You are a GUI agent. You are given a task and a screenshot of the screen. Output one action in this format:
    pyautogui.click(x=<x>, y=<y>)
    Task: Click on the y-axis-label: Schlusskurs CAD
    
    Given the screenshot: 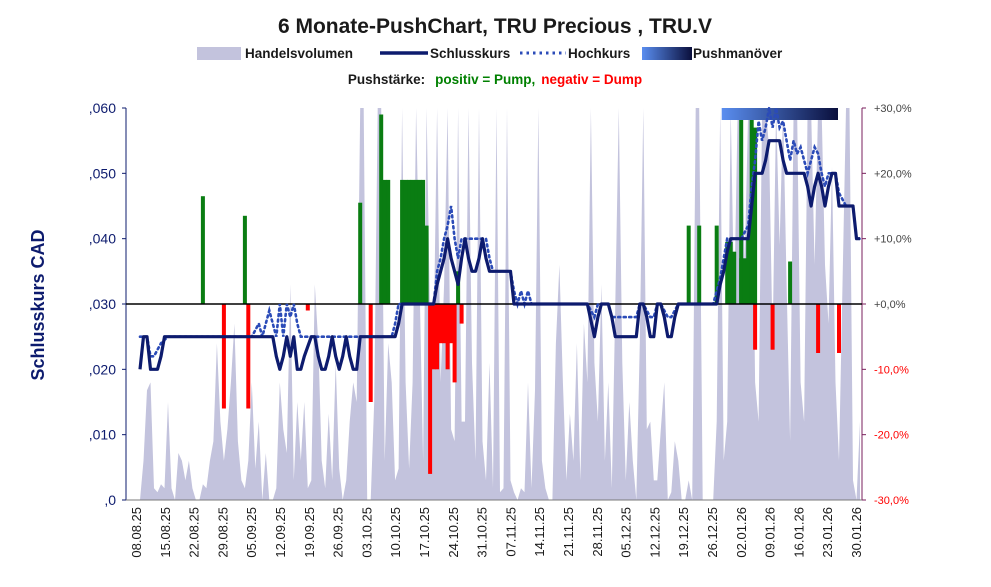 What is the action you would take?
    pyautogui.click(x=38, y=304)
    